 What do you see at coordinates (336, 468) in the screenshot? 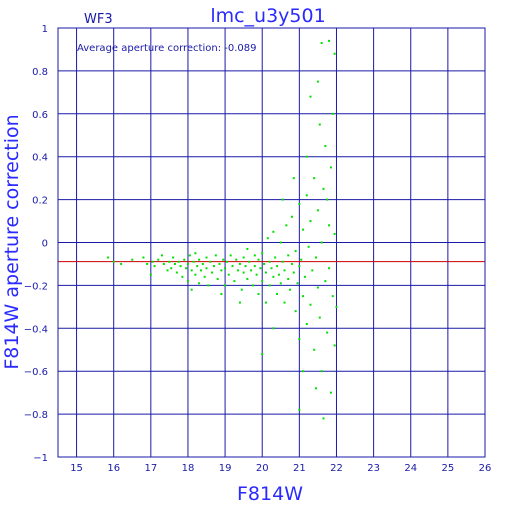
I see `x-tick-label: 22` at bounding box center [336, 468].